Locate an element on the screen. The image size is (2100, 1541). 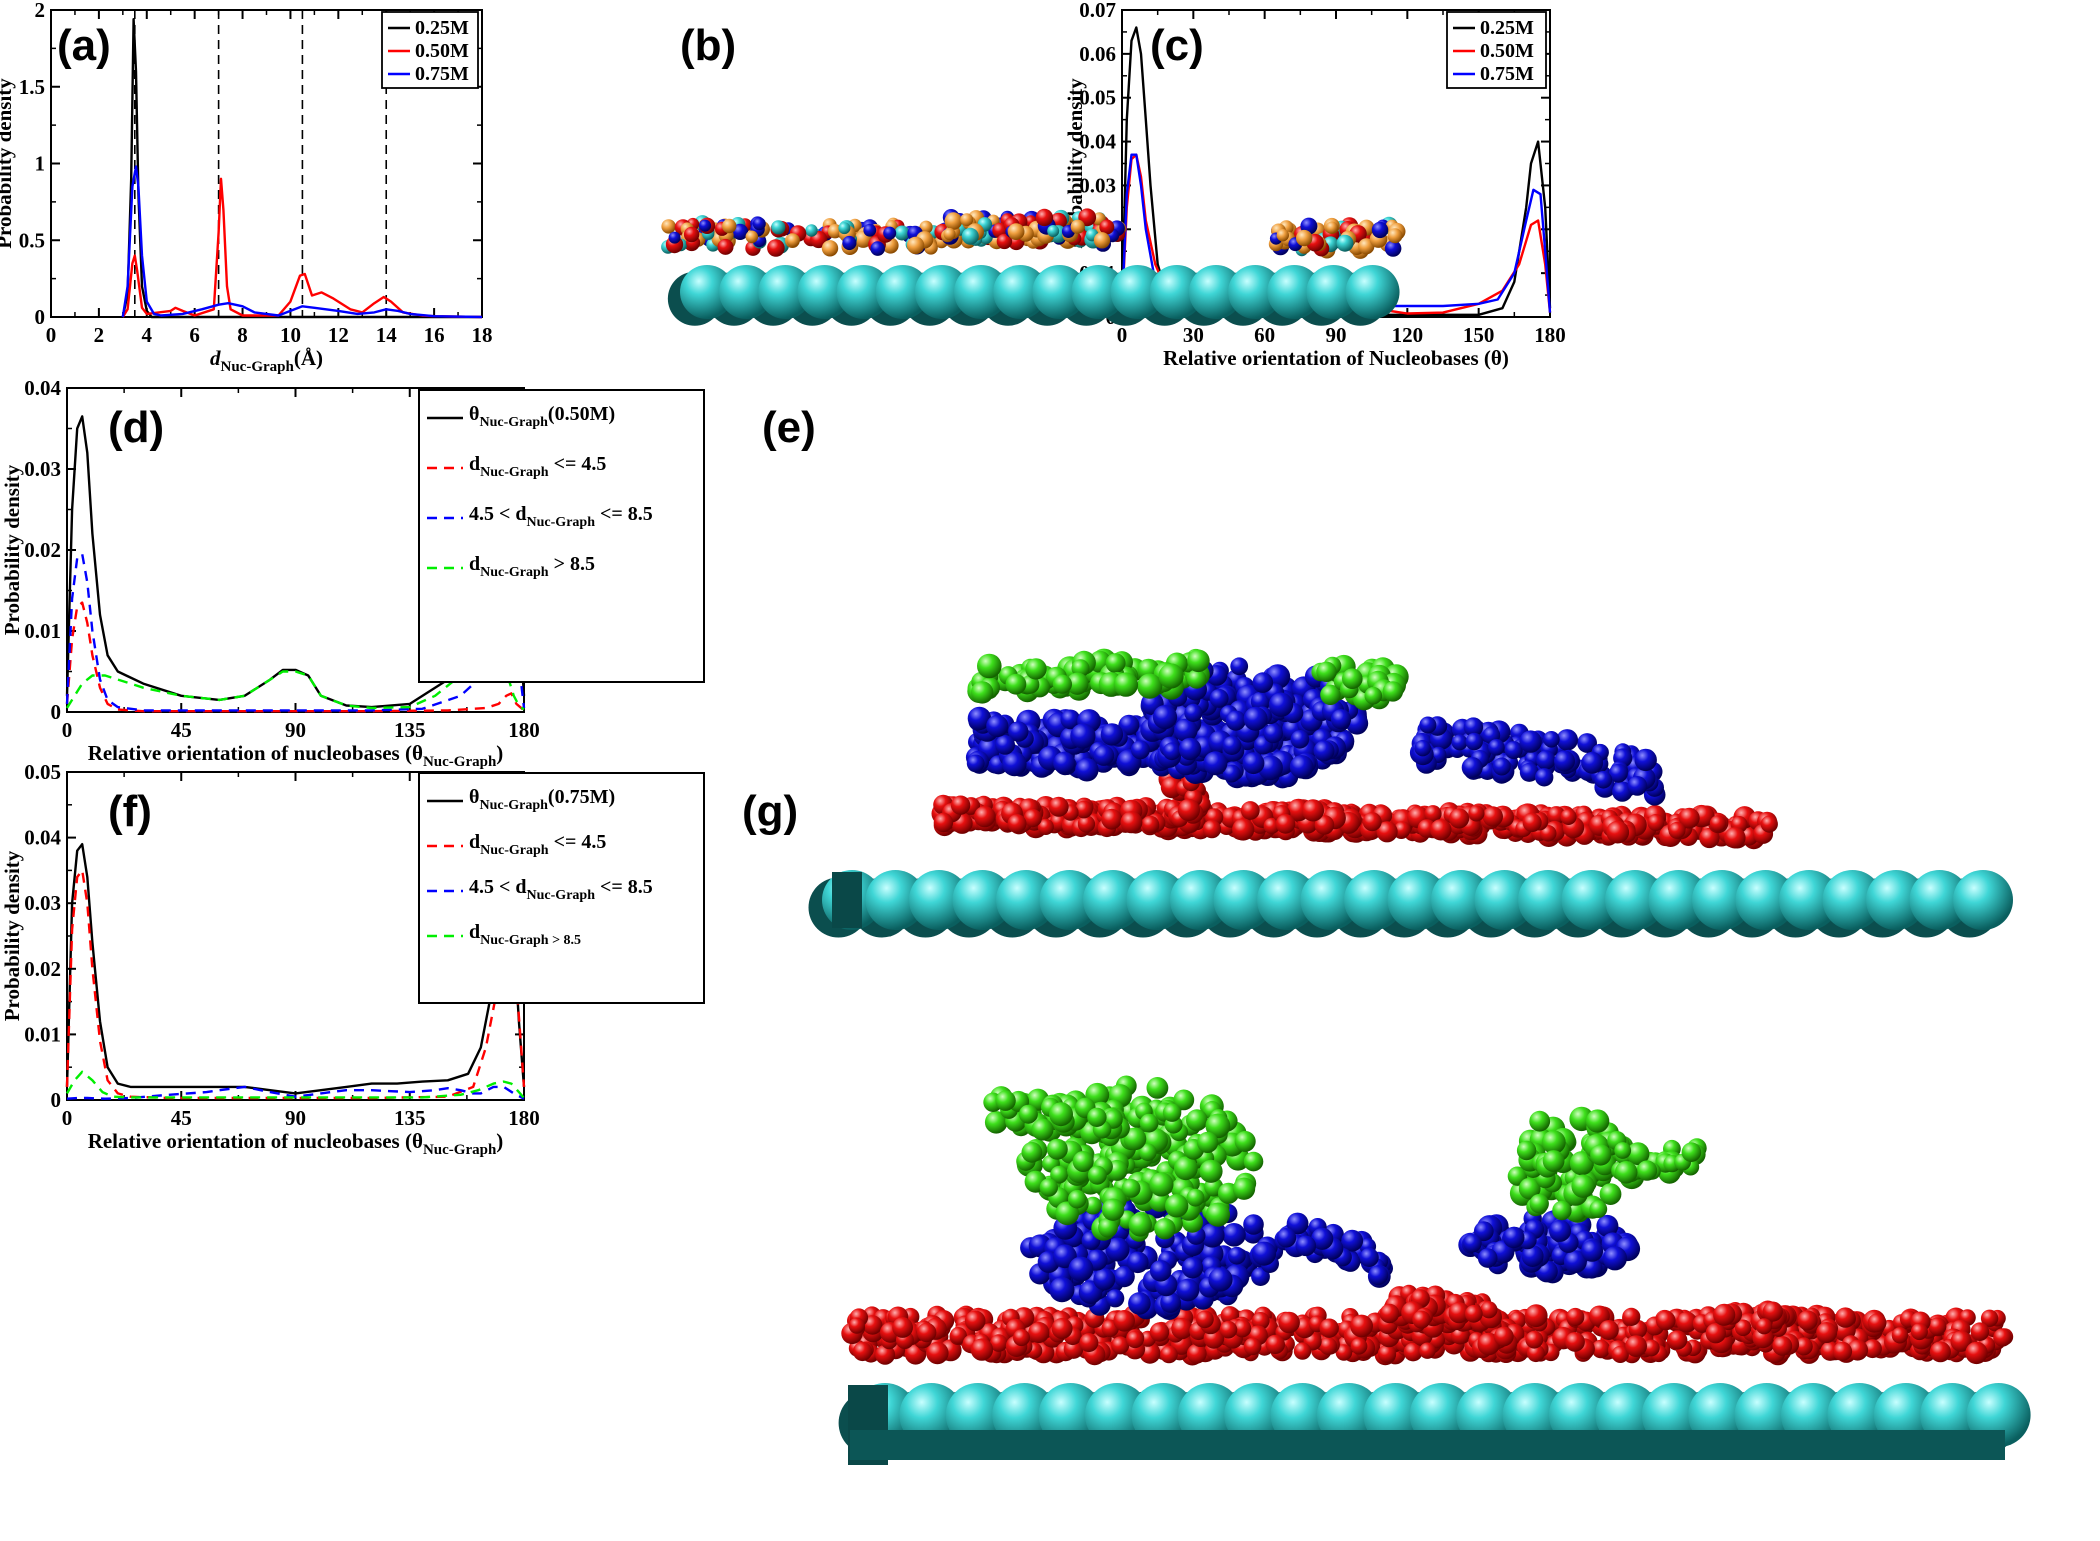
x-tick-label: 90 is located at coordinates (1336, 335).